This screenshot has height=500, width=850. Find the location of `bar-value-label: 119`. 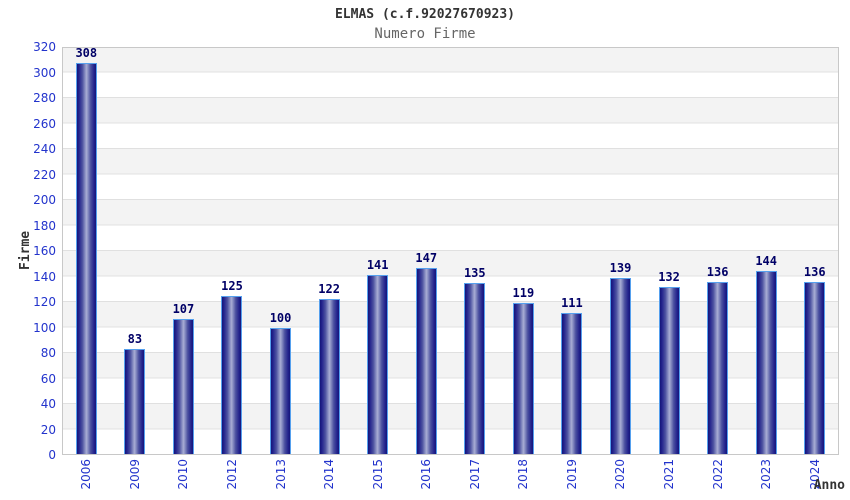

bar-value-label: 119 is located at coordinates (523, 293).